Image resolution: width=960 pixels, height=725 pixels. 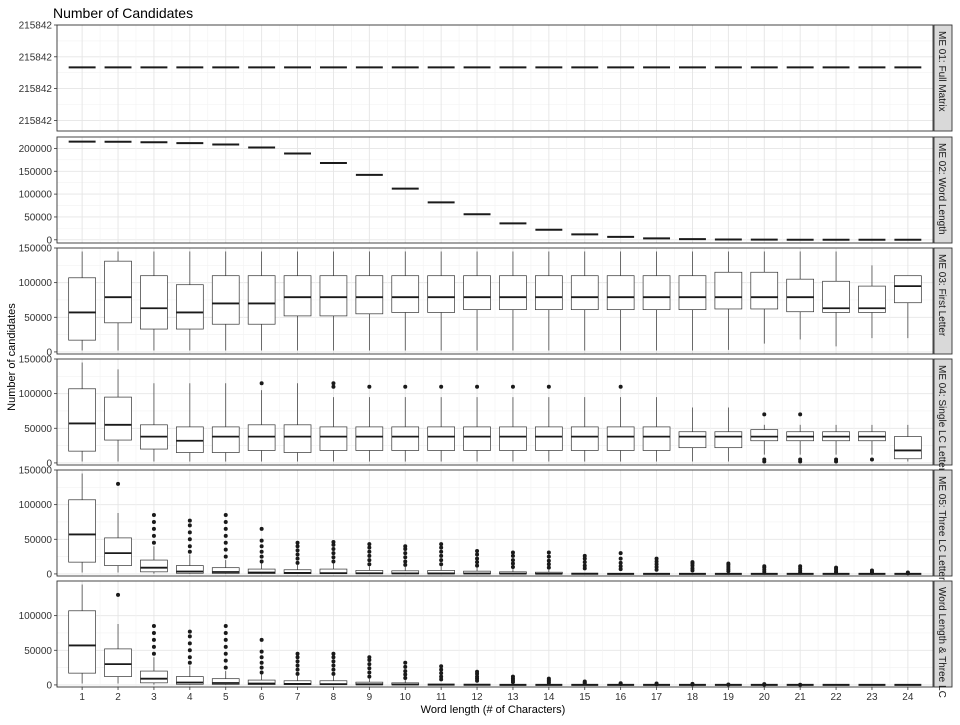 What do you see at coordinates (621, 697) in the screenshot?
I see `x-tick-label: 16` at bounding box center [621, 697].